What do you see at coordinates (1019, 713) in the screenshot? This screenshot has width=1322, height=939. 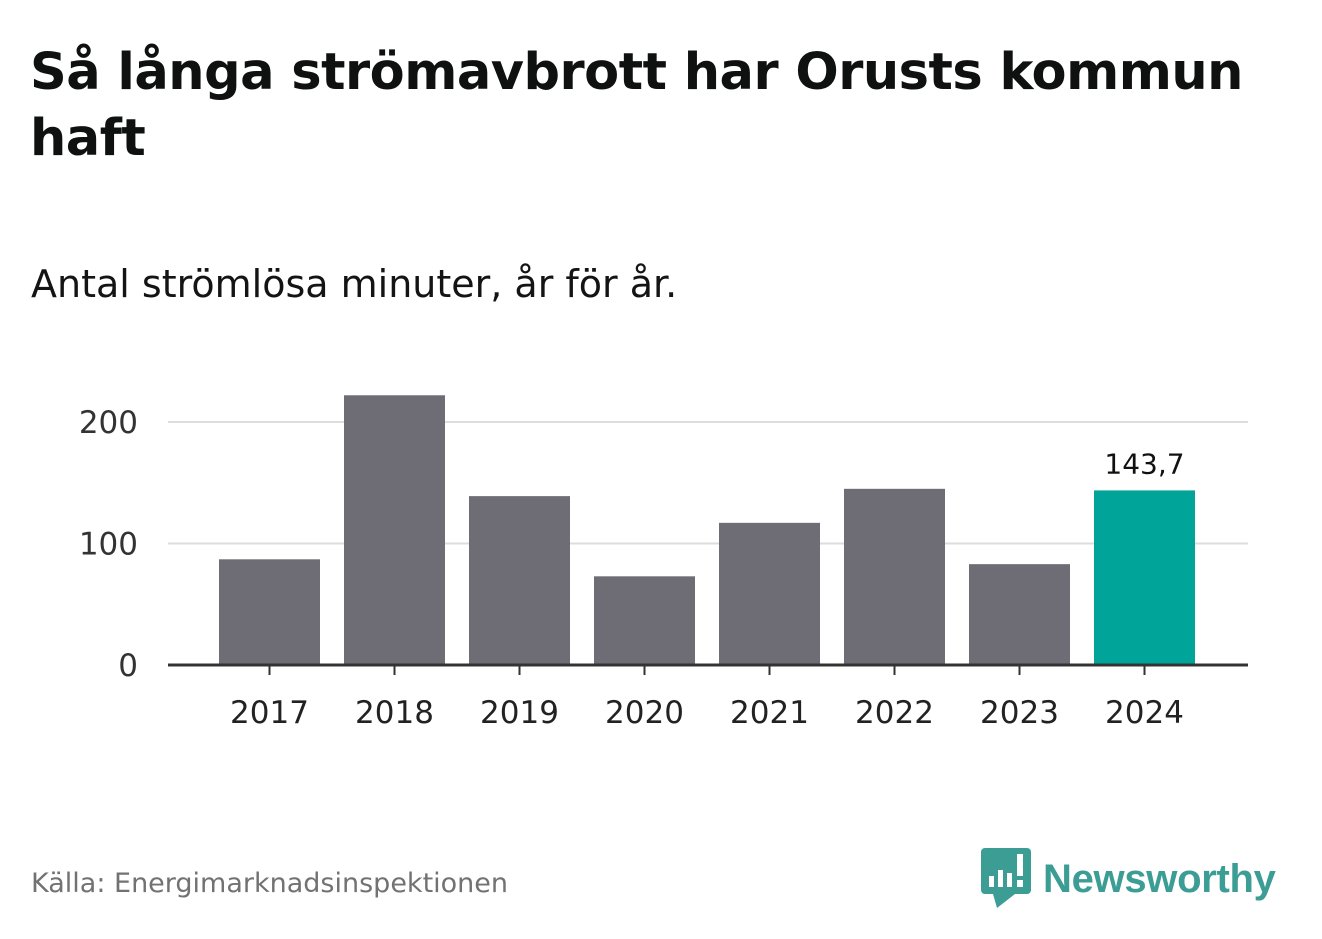 I see `x-tick-label: 2023` at bounding box center [1019, 713].